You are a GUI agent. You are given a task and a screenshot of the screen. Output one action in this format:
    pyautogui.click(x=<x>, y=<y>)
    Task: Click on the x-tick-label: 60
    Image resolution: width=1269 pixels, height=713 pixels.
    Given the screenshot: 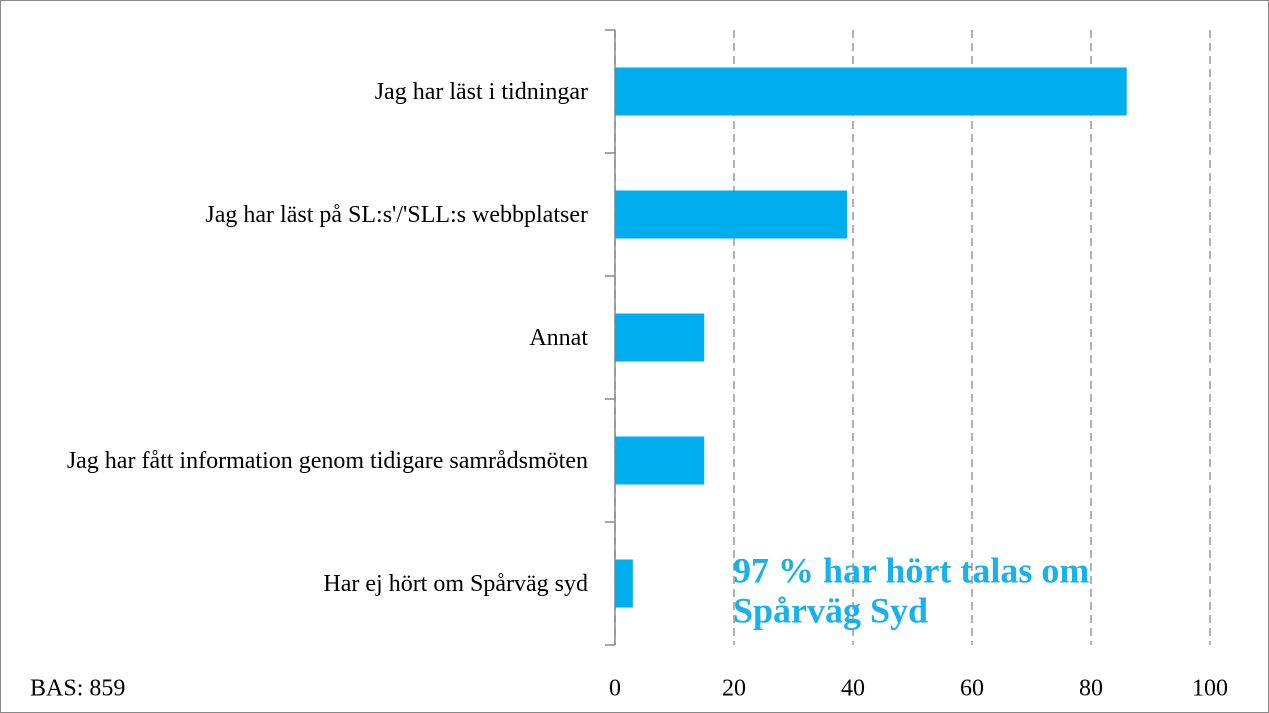 What is the action you would take?
    pyautogui.click(x=972, y=689)
    